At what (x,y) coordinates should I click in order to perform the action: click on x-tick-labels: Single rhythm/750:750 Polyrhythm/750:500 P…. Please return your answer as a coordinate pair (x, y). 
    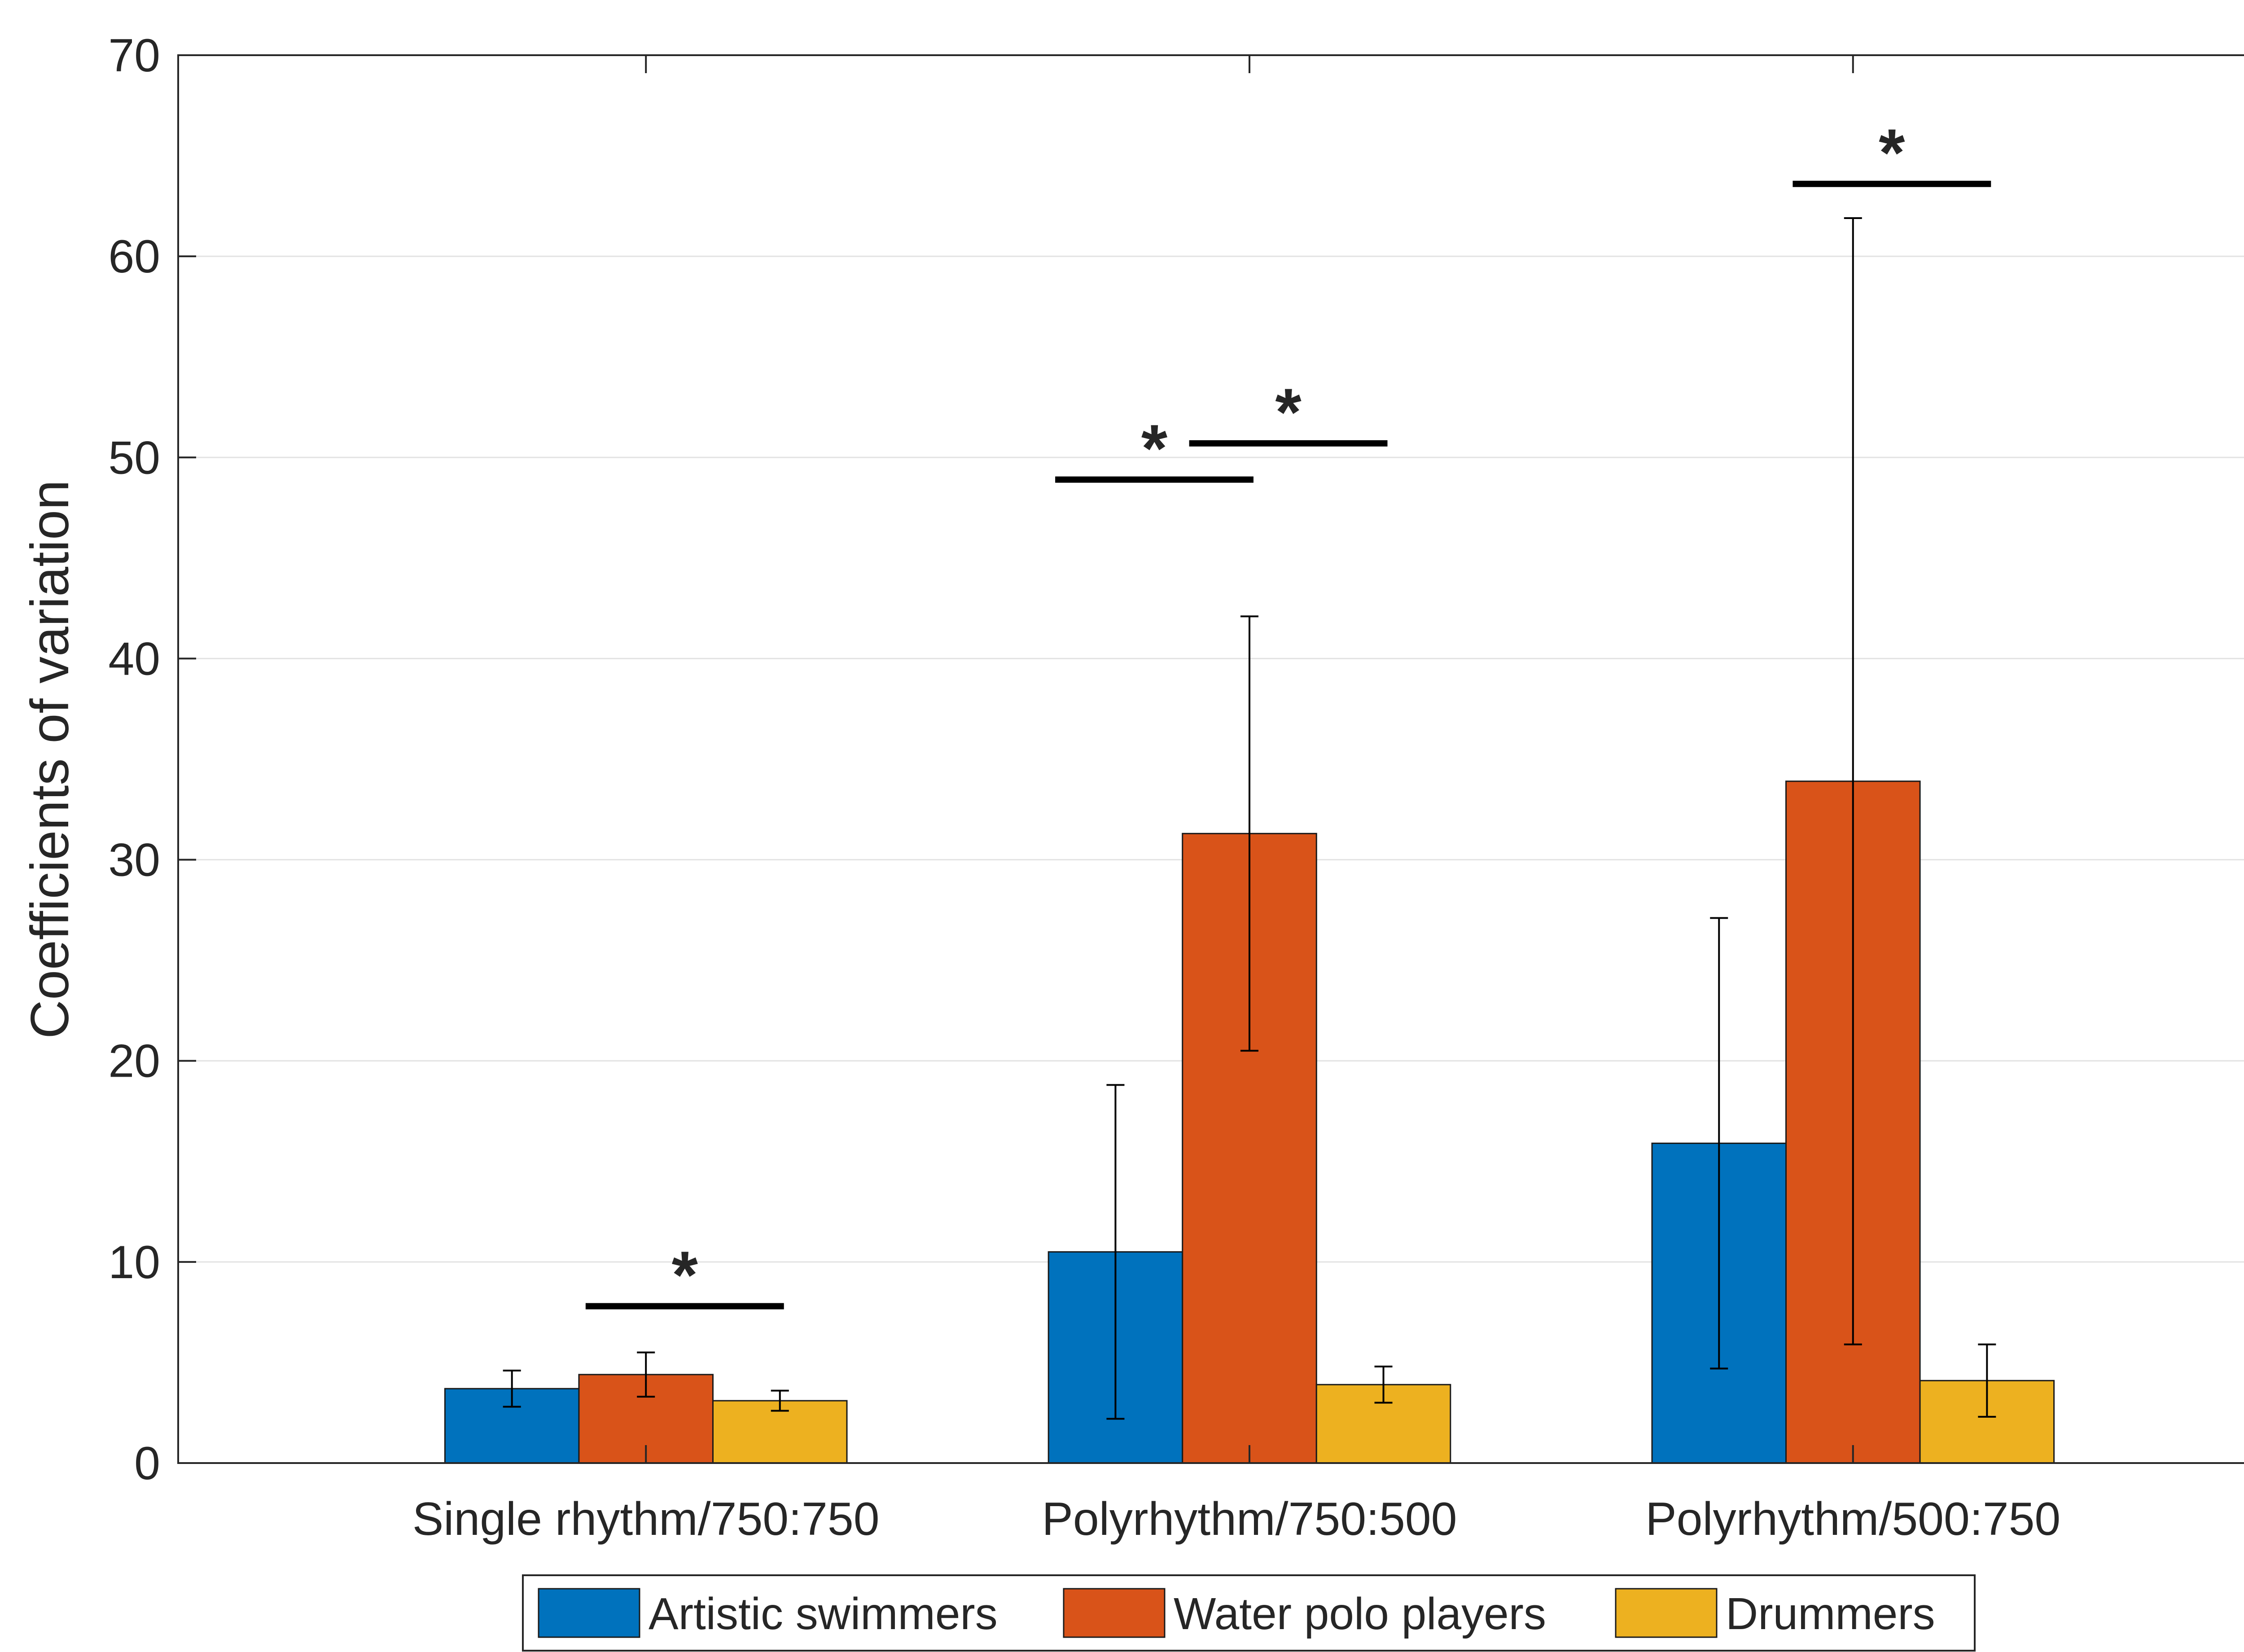
    Looking at the image, I should click on (1236, 1519).